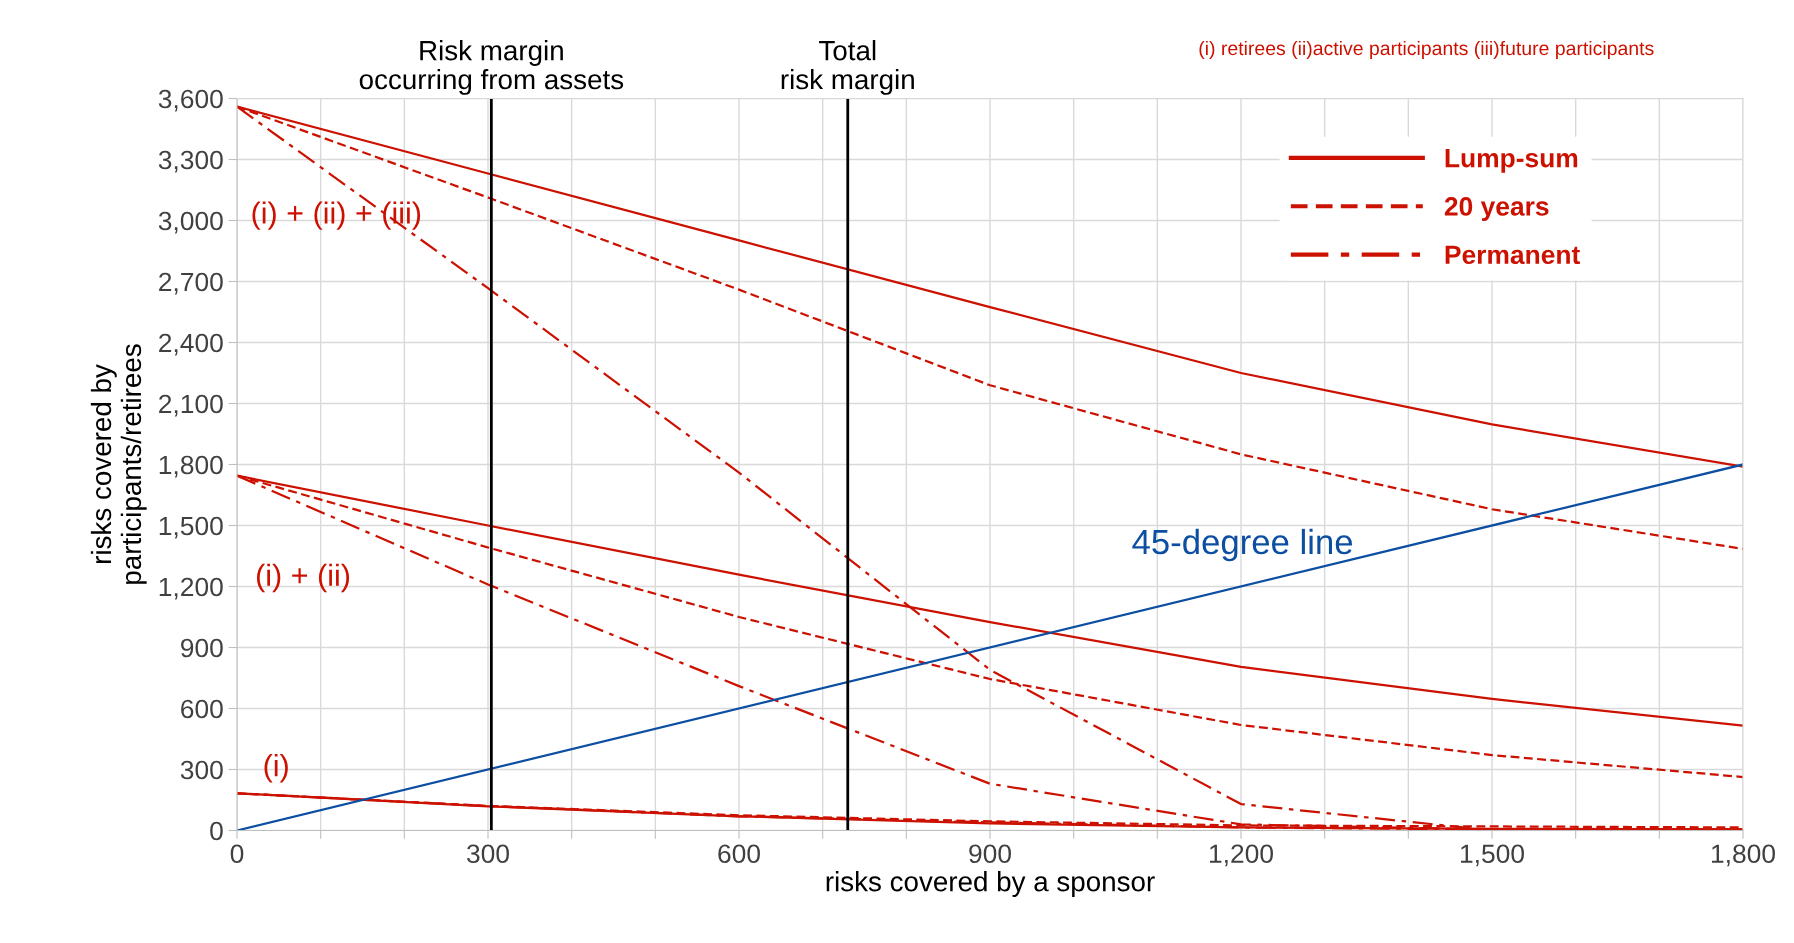 The height and width of the screenshot is (943, 1794). What do you see at coordinates (191, 466) in the screenshot?
I see `y-tick-label: 1,800` at bounding box center [191, 466].